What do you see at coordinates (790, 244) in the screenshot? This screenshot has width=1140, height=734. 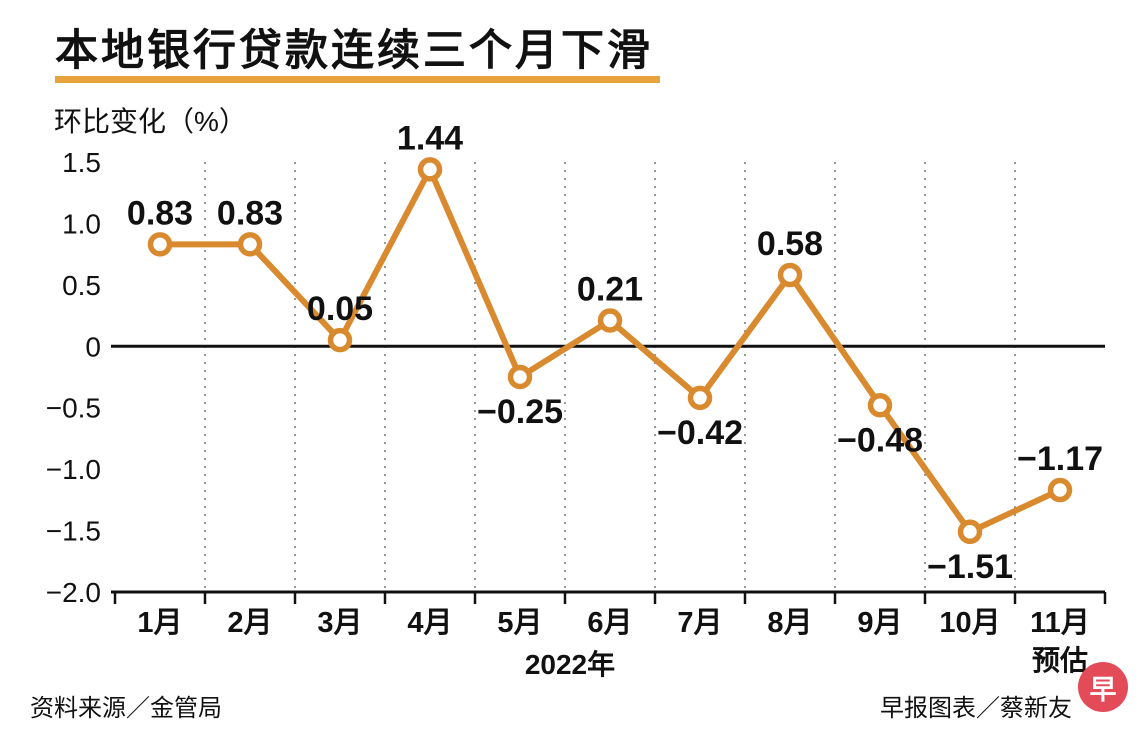 I see `value-label: 0.58` at bounding box center [790, 244].